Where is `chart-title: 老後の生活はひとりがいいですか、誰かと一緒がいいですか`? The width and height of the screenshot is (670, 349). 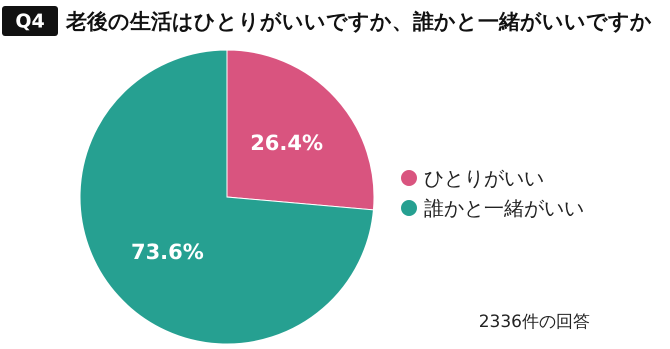
chart-title: 老後の生活はひとりがいいですか、誰かと一緒がいいですか is located at coordinates (358, 21).